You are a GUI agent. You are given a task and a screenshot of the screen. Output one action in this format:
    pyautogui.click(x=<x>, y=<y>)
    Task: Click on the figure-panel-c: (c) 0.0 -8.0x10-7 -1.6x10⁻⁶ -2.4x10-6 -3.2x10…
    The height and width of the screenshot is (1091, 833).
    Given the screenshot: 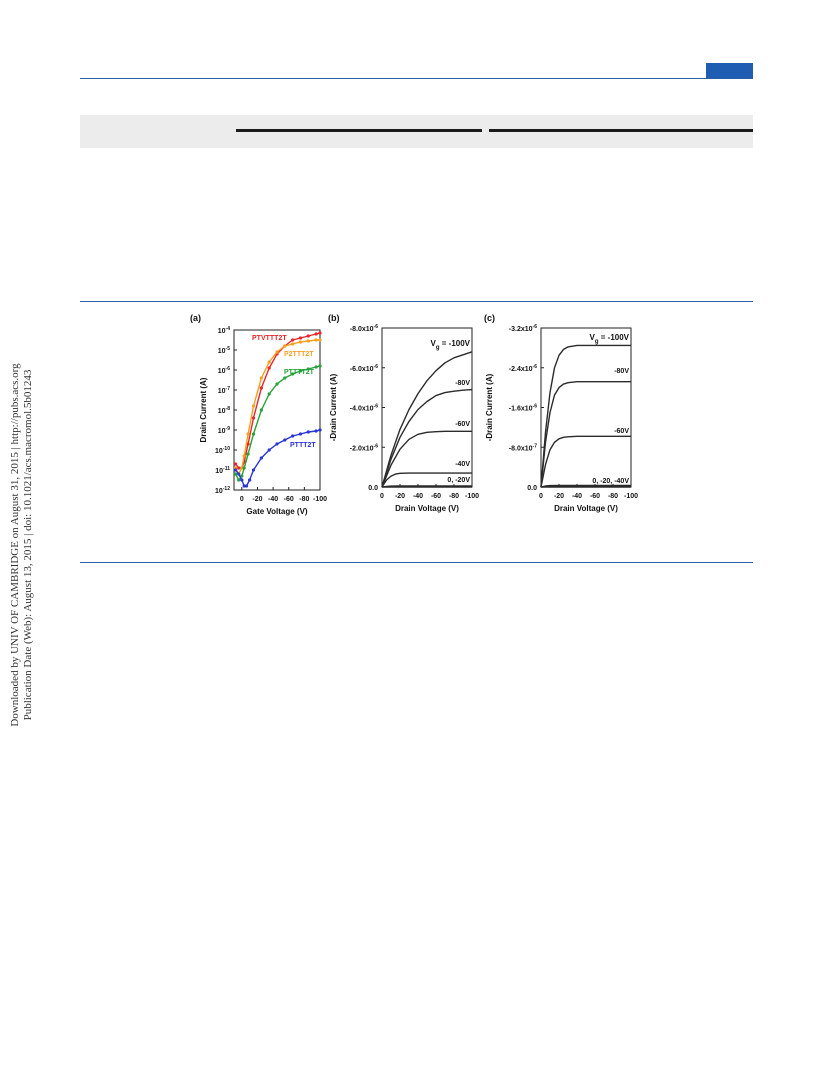 What is the action you would take?
    pyautogui.click(x=563, y=415)
    